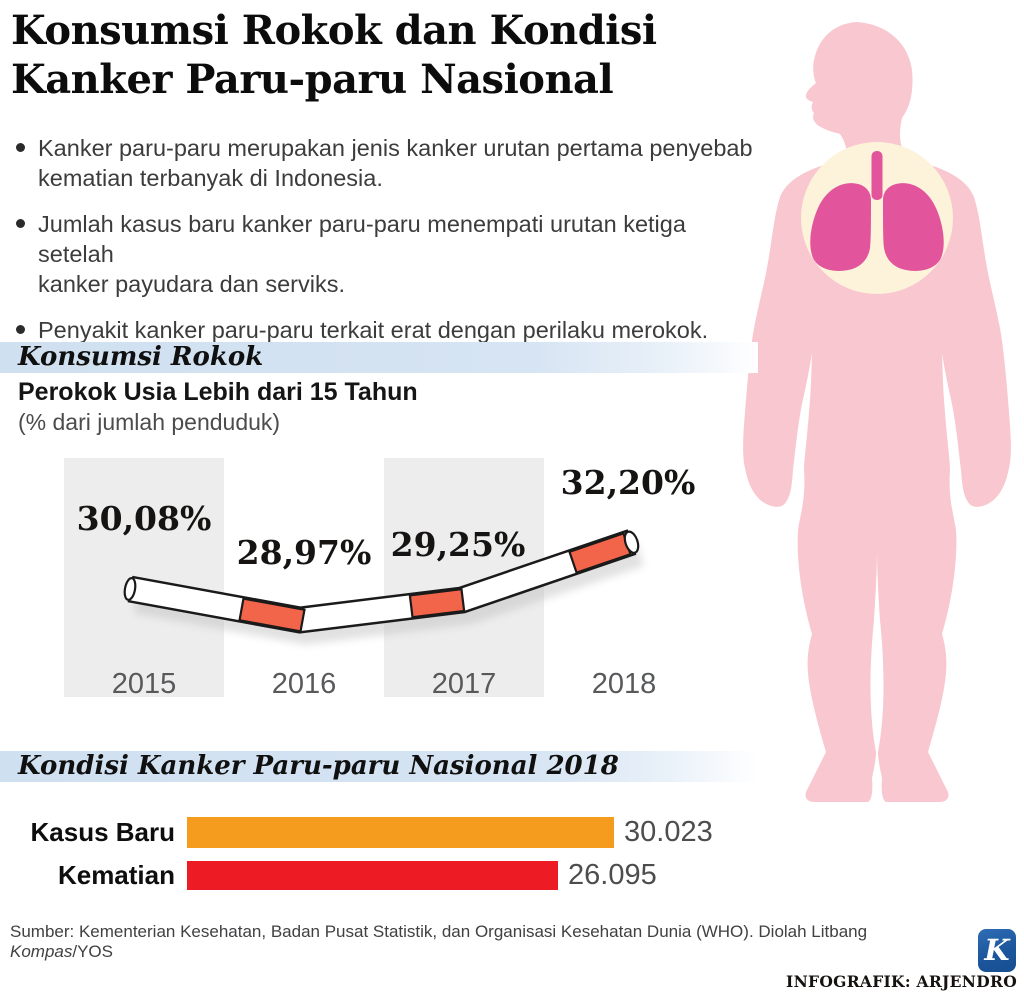 The image size is (1024, 999). What do you see at coordinates (144, 518) in the screenshot?
I see `value-label-2015: 30,08%` at bounding box center [144, 518].